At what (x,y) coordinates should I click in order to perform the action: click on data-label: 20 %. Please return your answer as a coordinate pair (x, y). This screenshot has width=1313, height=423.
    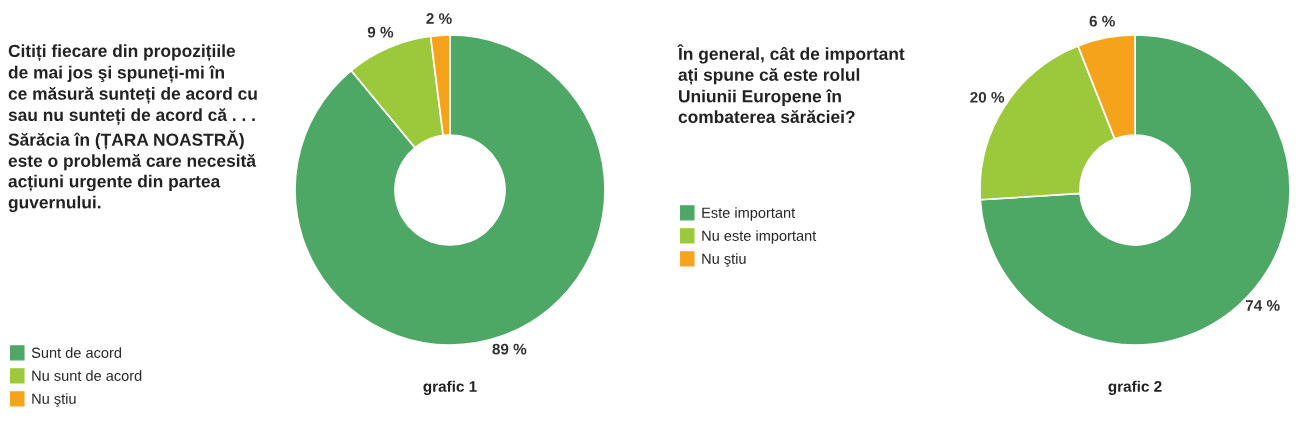
    Looking at the image, I should click on (987, 97).